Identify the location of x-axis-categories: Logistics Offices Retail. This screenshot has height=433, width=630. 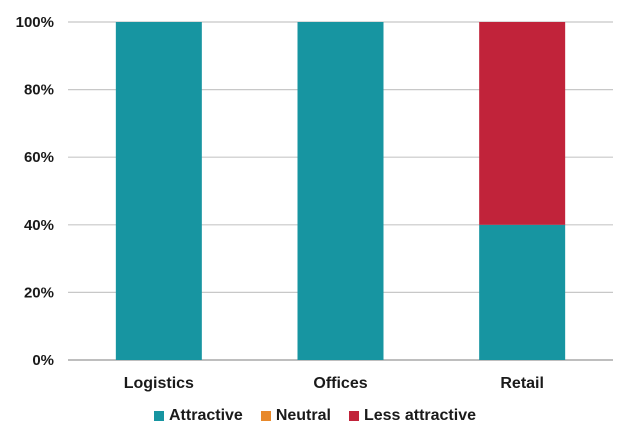
(334, 383).